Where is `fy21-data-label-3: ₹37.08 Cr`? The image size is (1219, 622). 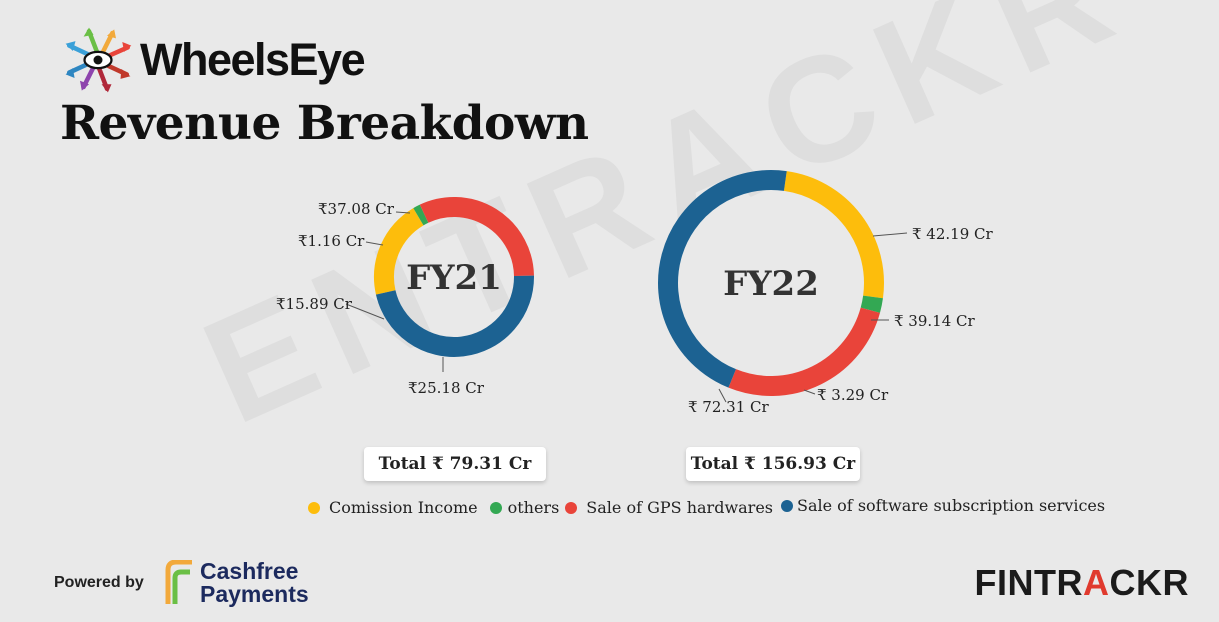
fy21-data-label-3: ₹37.08 Cr is located at coordinates (356, 209).